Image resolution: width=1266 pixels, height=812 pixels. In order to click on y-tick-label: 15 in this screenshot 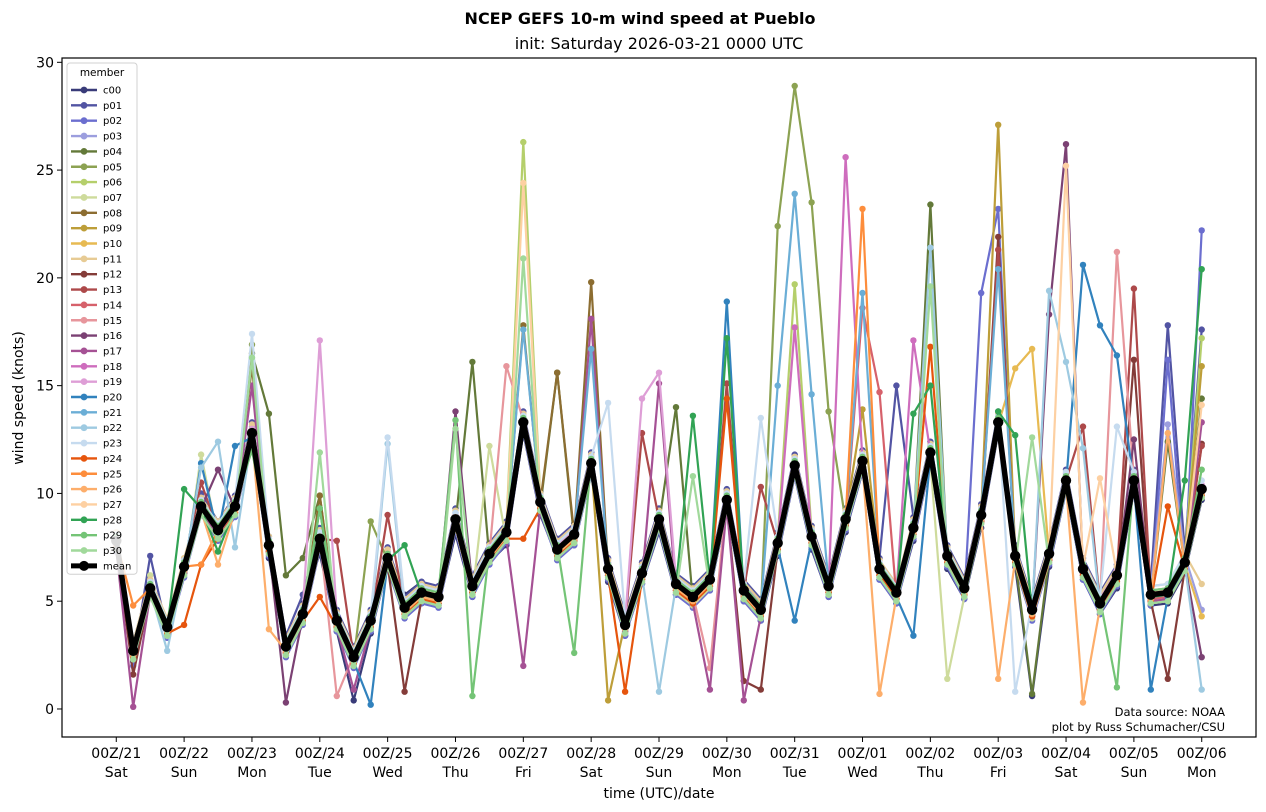, I will do `click(45, 387)`.